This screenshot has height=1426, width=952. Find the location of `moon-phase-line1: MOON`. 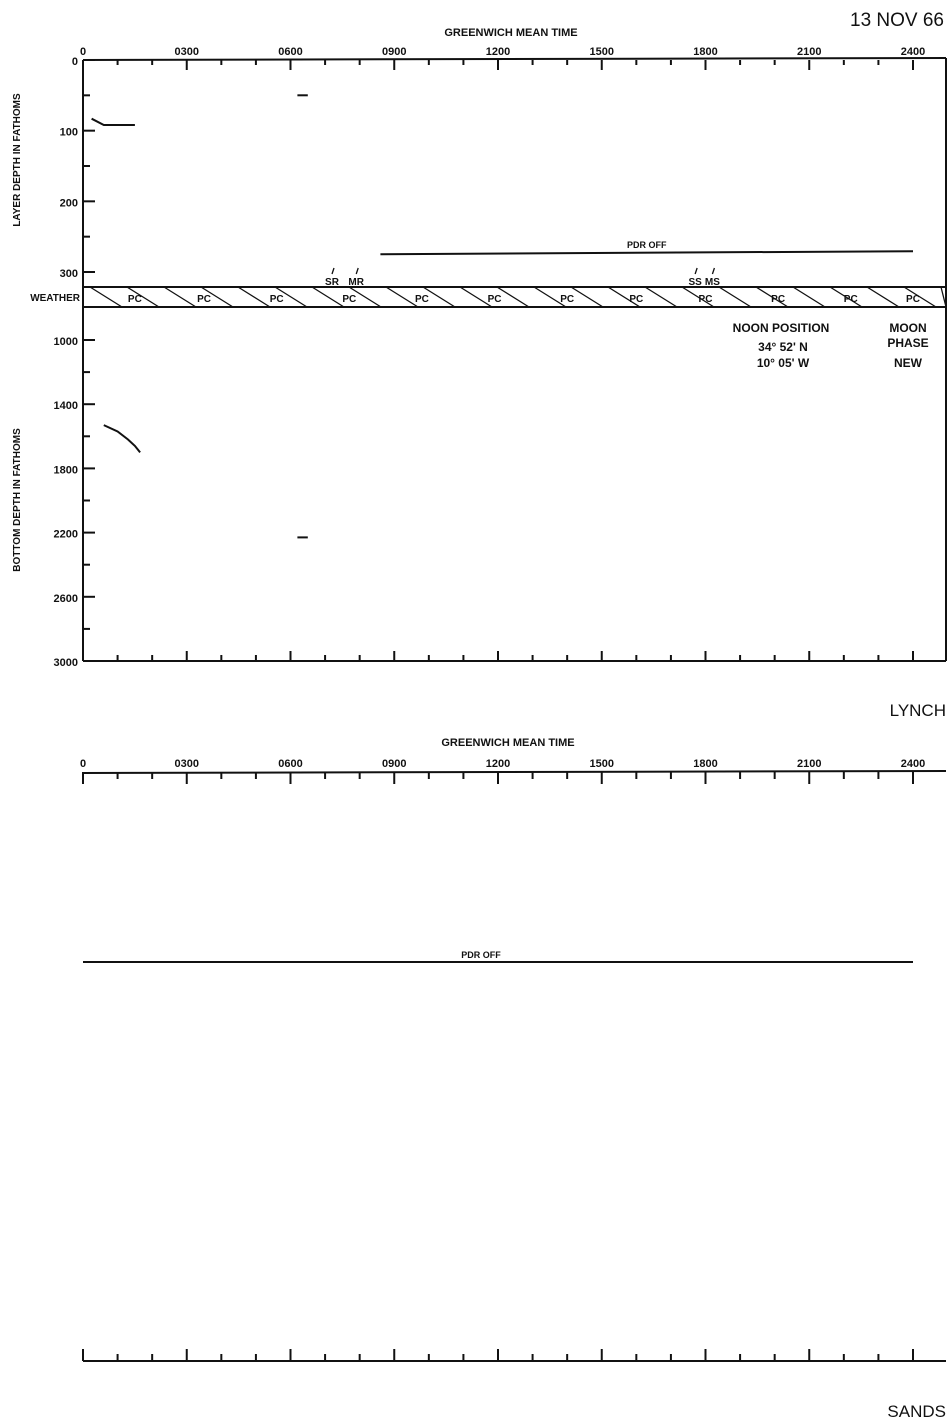

moon-phase-line1: MOON is located at coordinates (907, 328).